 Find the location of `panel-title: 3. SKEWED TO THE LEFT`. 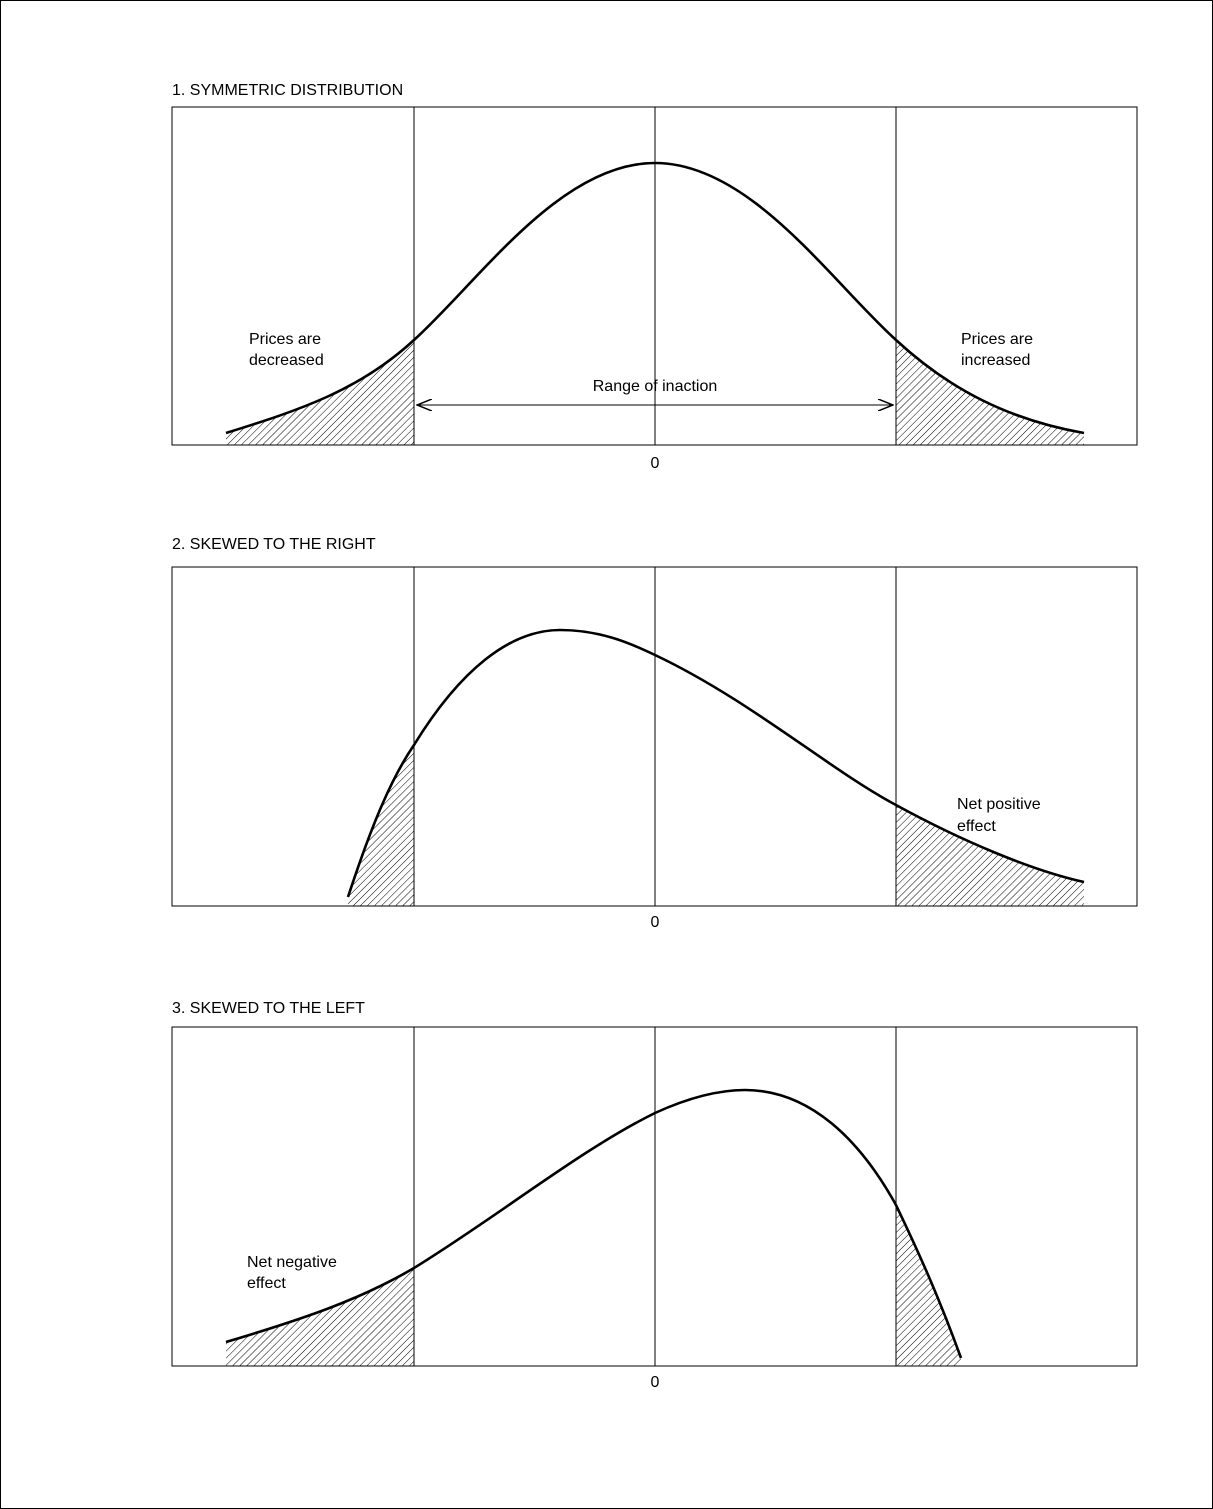

panel-title: 3. SKEWED TO THE LEFT is located at coordinates (268, 1008).